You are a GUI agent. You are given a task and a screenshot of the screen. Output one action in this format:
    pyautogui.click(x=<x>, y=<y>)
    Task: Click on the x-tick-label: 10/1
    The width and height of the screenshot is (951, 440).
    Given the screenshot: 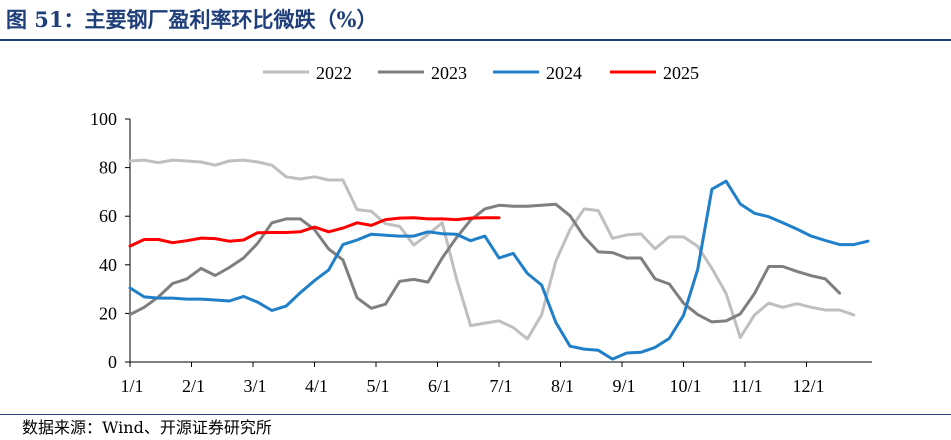 What is the action you would take?
    pyautogui.click(x=685, y=386)
    